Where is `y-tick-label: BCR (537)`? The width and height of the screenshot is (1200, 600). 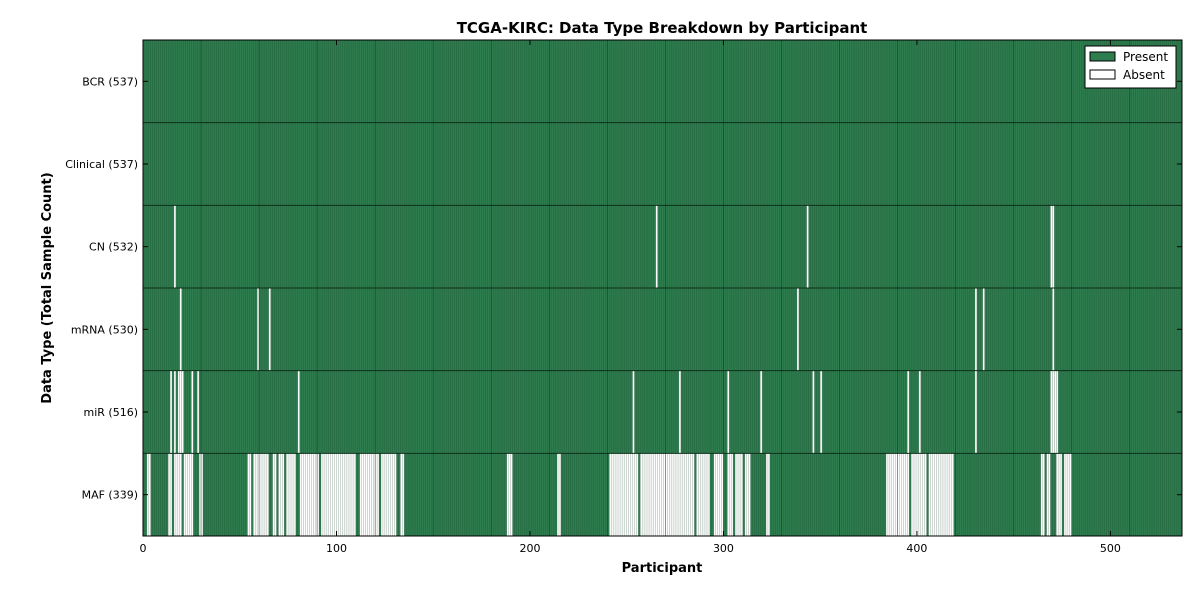
y-tick-label: BCR (537) is located at coordinates (110, 81).